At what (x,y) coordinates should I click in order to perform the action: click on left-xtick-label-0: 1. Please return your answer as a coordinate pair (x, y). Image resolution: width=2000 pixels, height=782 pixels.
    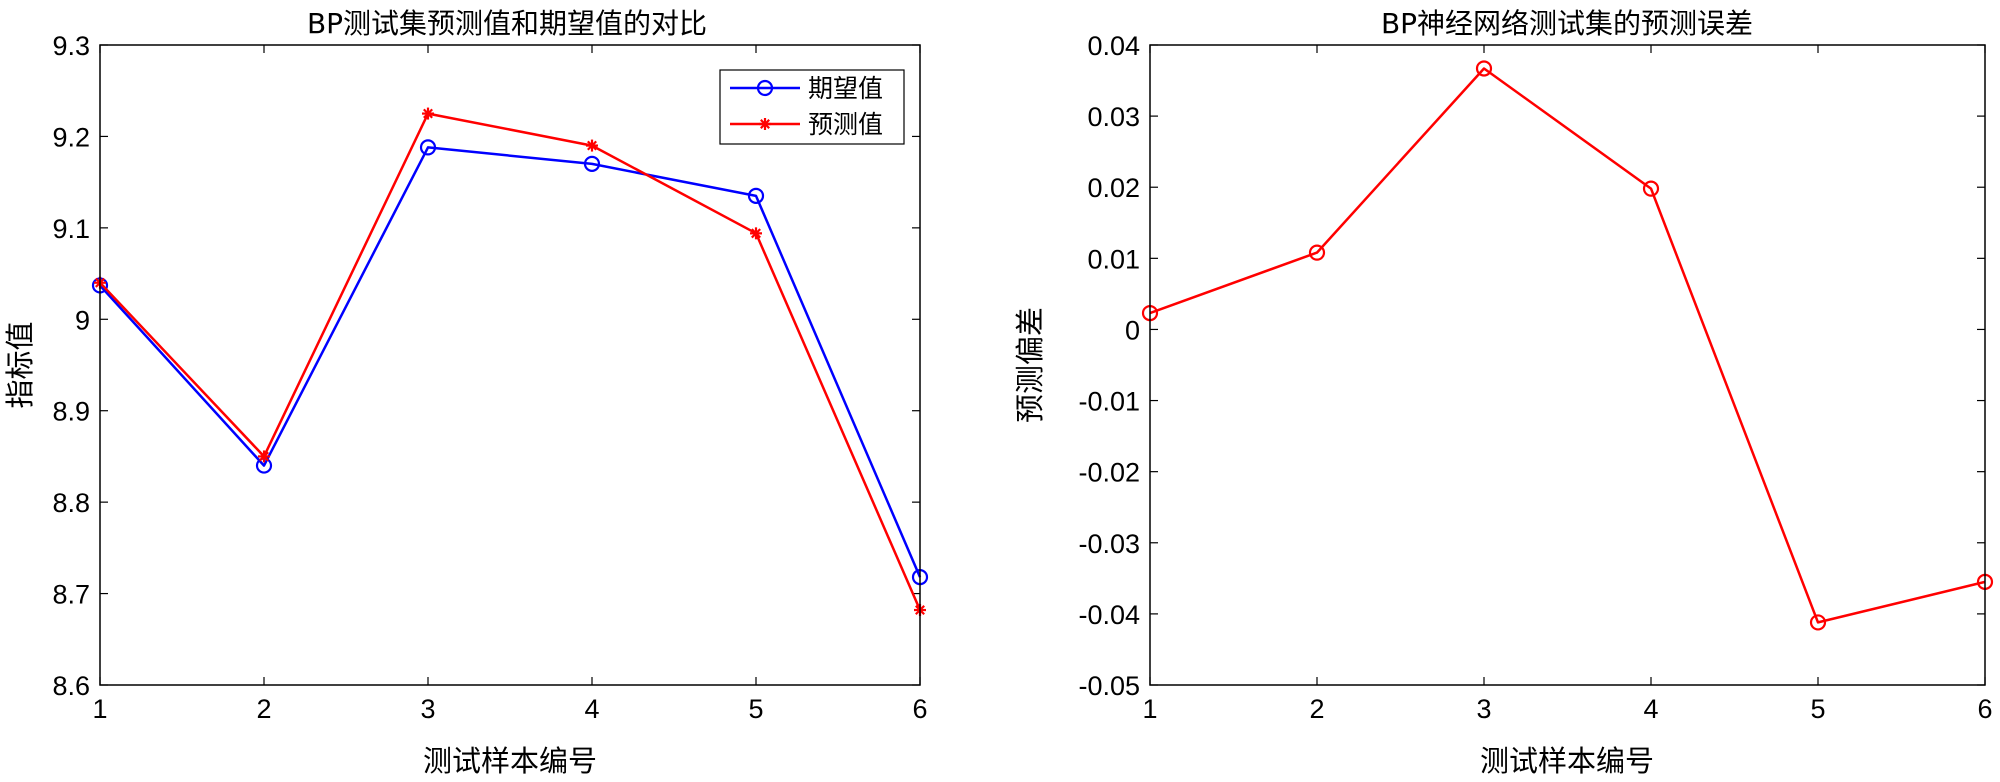
    Looking at the image, I should click on (99, 709).